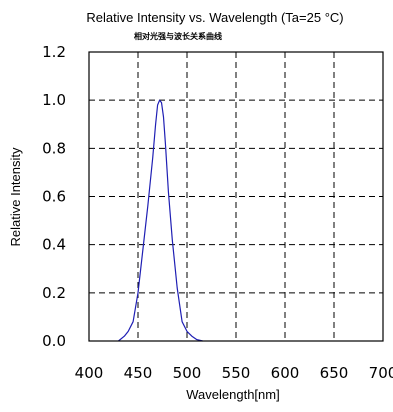 The image size is (393, 412). What do you see at coordinates (187, 373) in the screenshot?
I see `x-tick-label: 500` at bounding box center [187, 373].